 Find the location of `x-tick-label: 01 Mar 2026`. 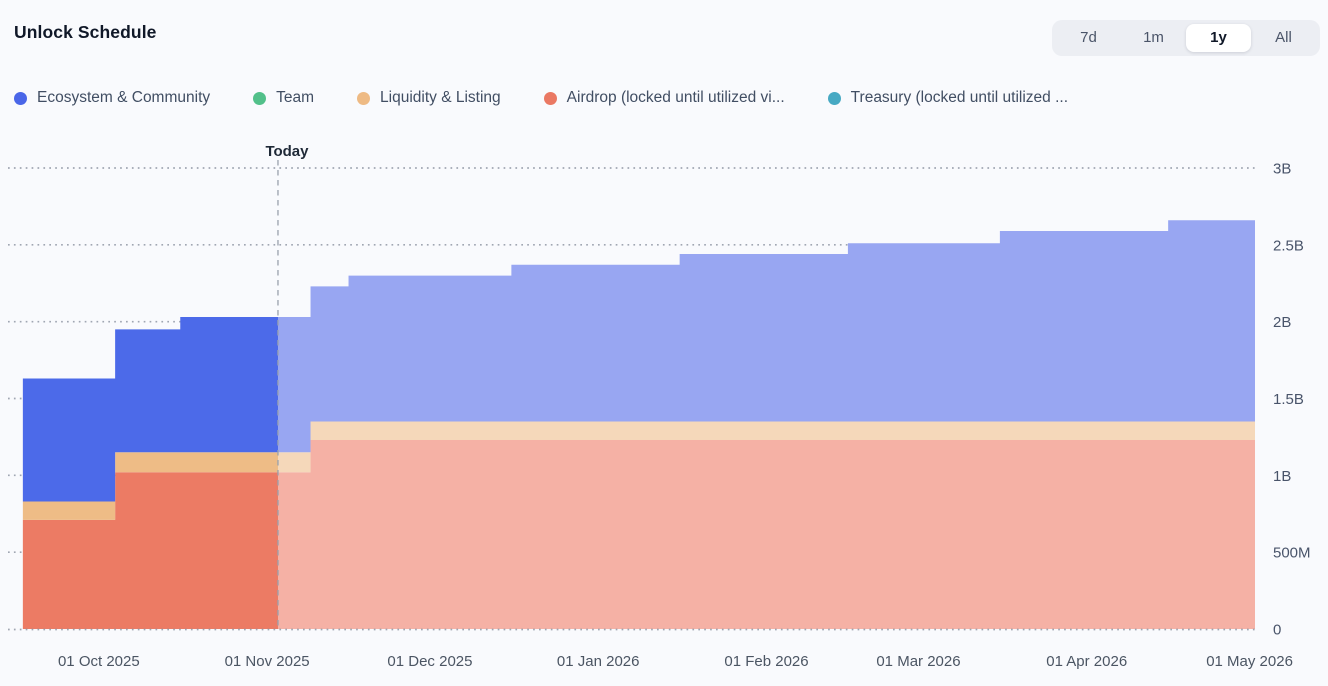

x-tick-label: 01 Mar 2026 is located at coordinates (918, 661).